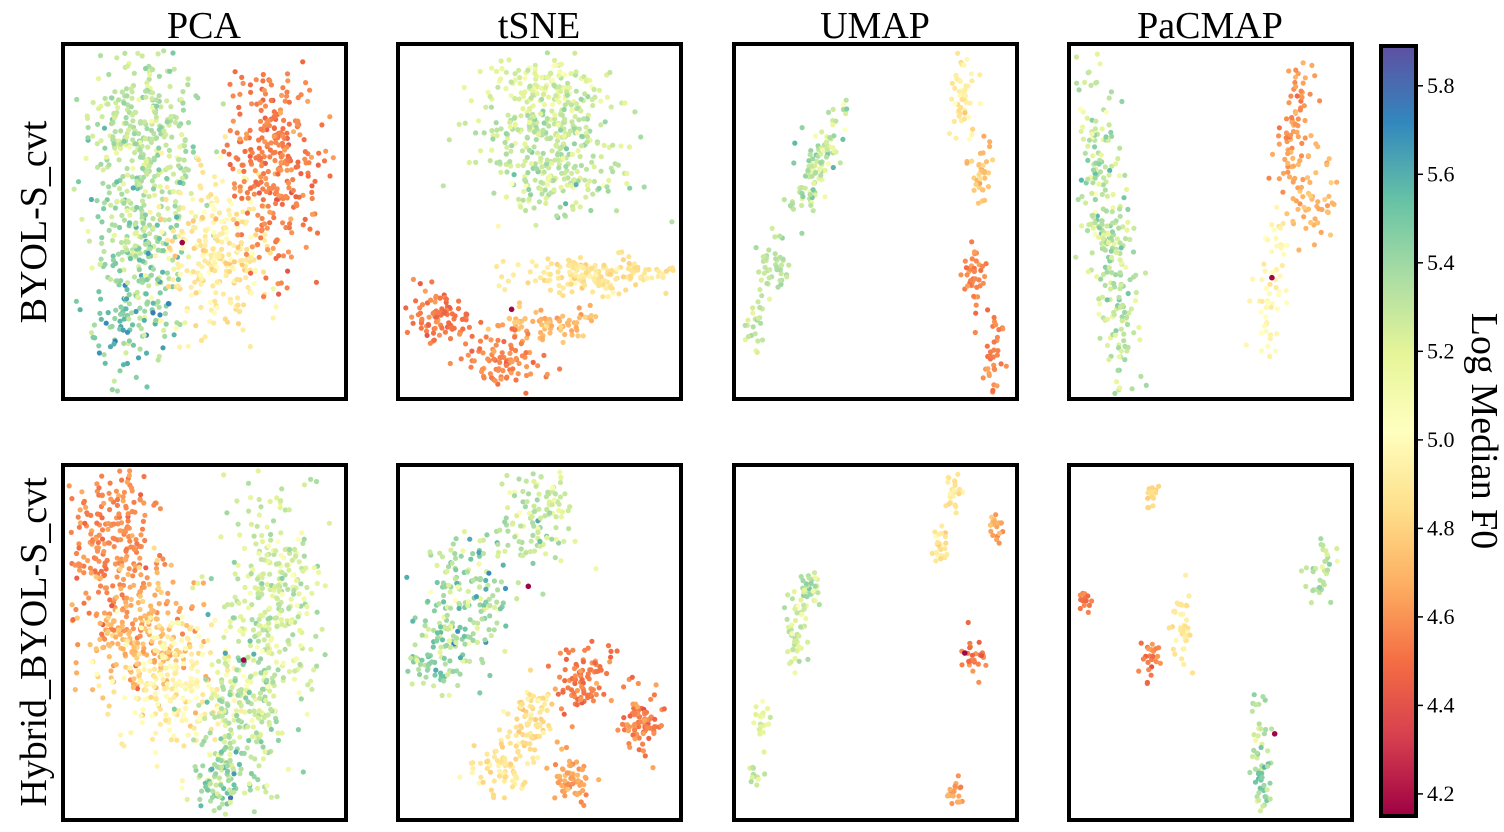 This screenshot has width=1504, height=832. What do you see at coordinates (875, 221) in the screenshot?
I see `panel-byol-umap` at bounding box center [875, 221].